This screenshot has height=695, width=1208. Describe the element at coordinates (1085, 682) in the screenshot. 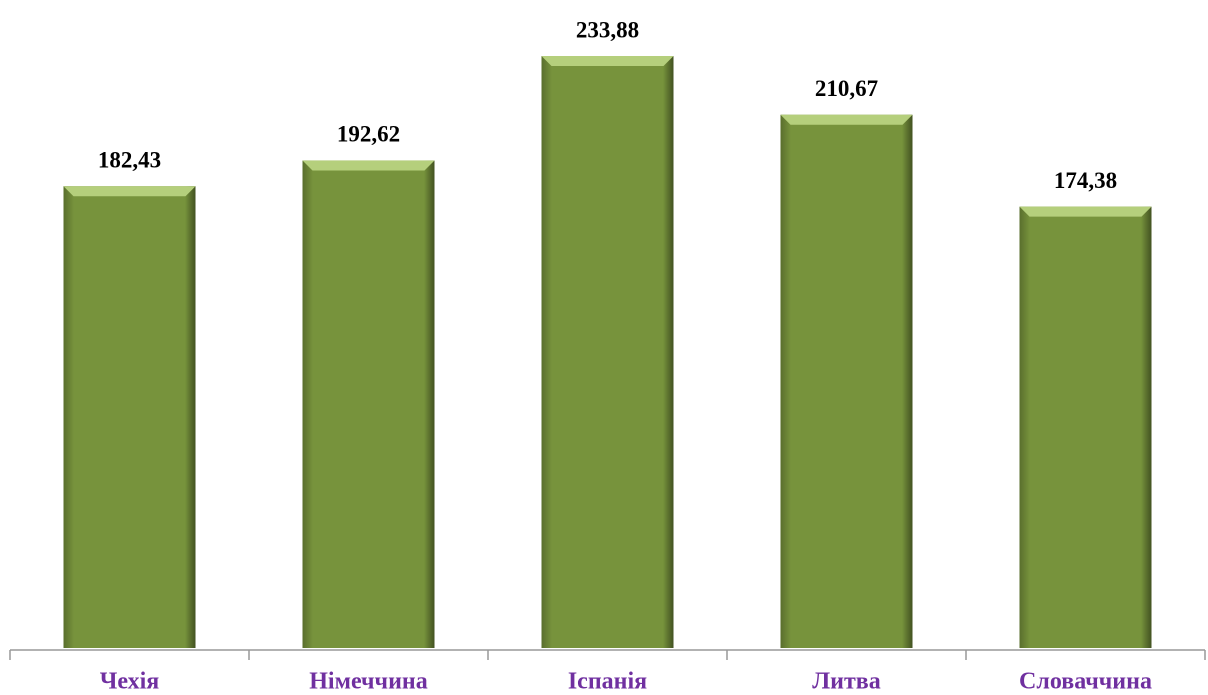

I see `x-tick-label: Словаччина` at that location.